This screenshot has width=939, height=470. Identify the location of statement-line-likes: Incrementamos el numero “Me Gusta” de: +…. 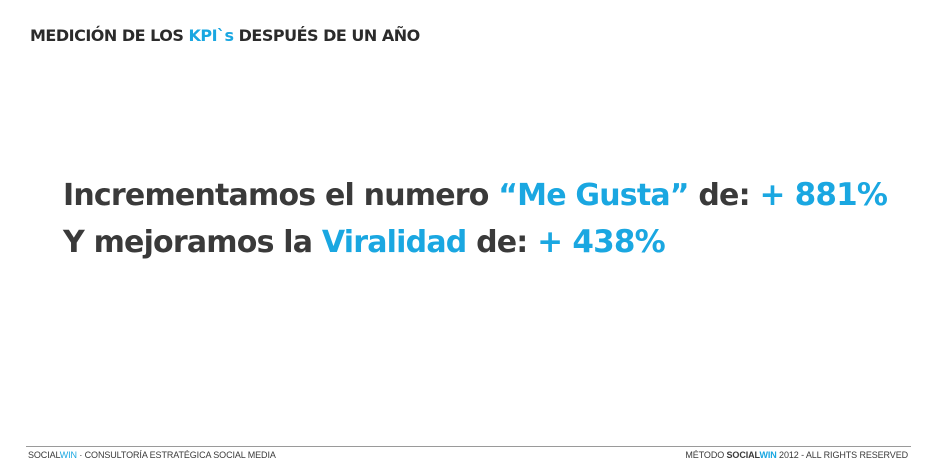
(475, 195).